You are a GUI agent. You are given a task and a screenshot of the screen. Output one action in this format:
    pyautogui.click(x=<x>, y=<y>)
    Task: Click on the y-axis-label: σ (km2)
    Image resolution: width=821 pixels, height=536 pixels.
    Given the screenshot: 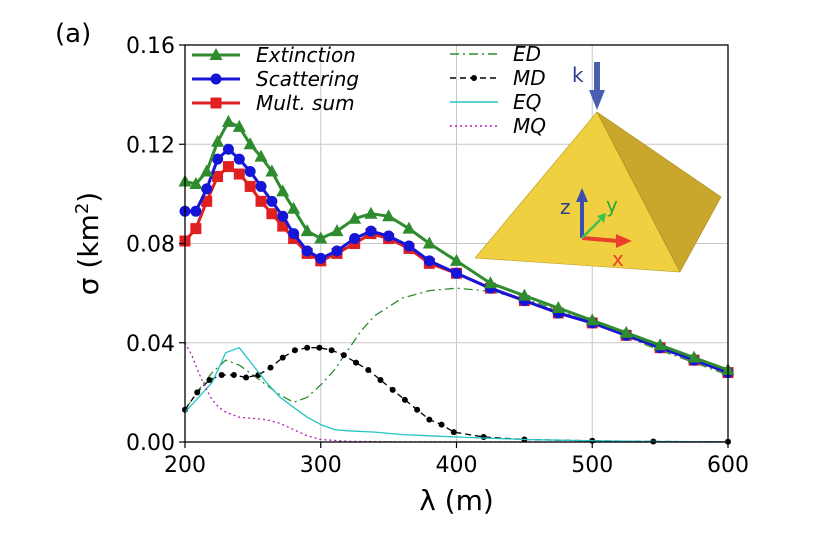 What is the action you would take?
    pyautogui.click(x=88, y=243)
    